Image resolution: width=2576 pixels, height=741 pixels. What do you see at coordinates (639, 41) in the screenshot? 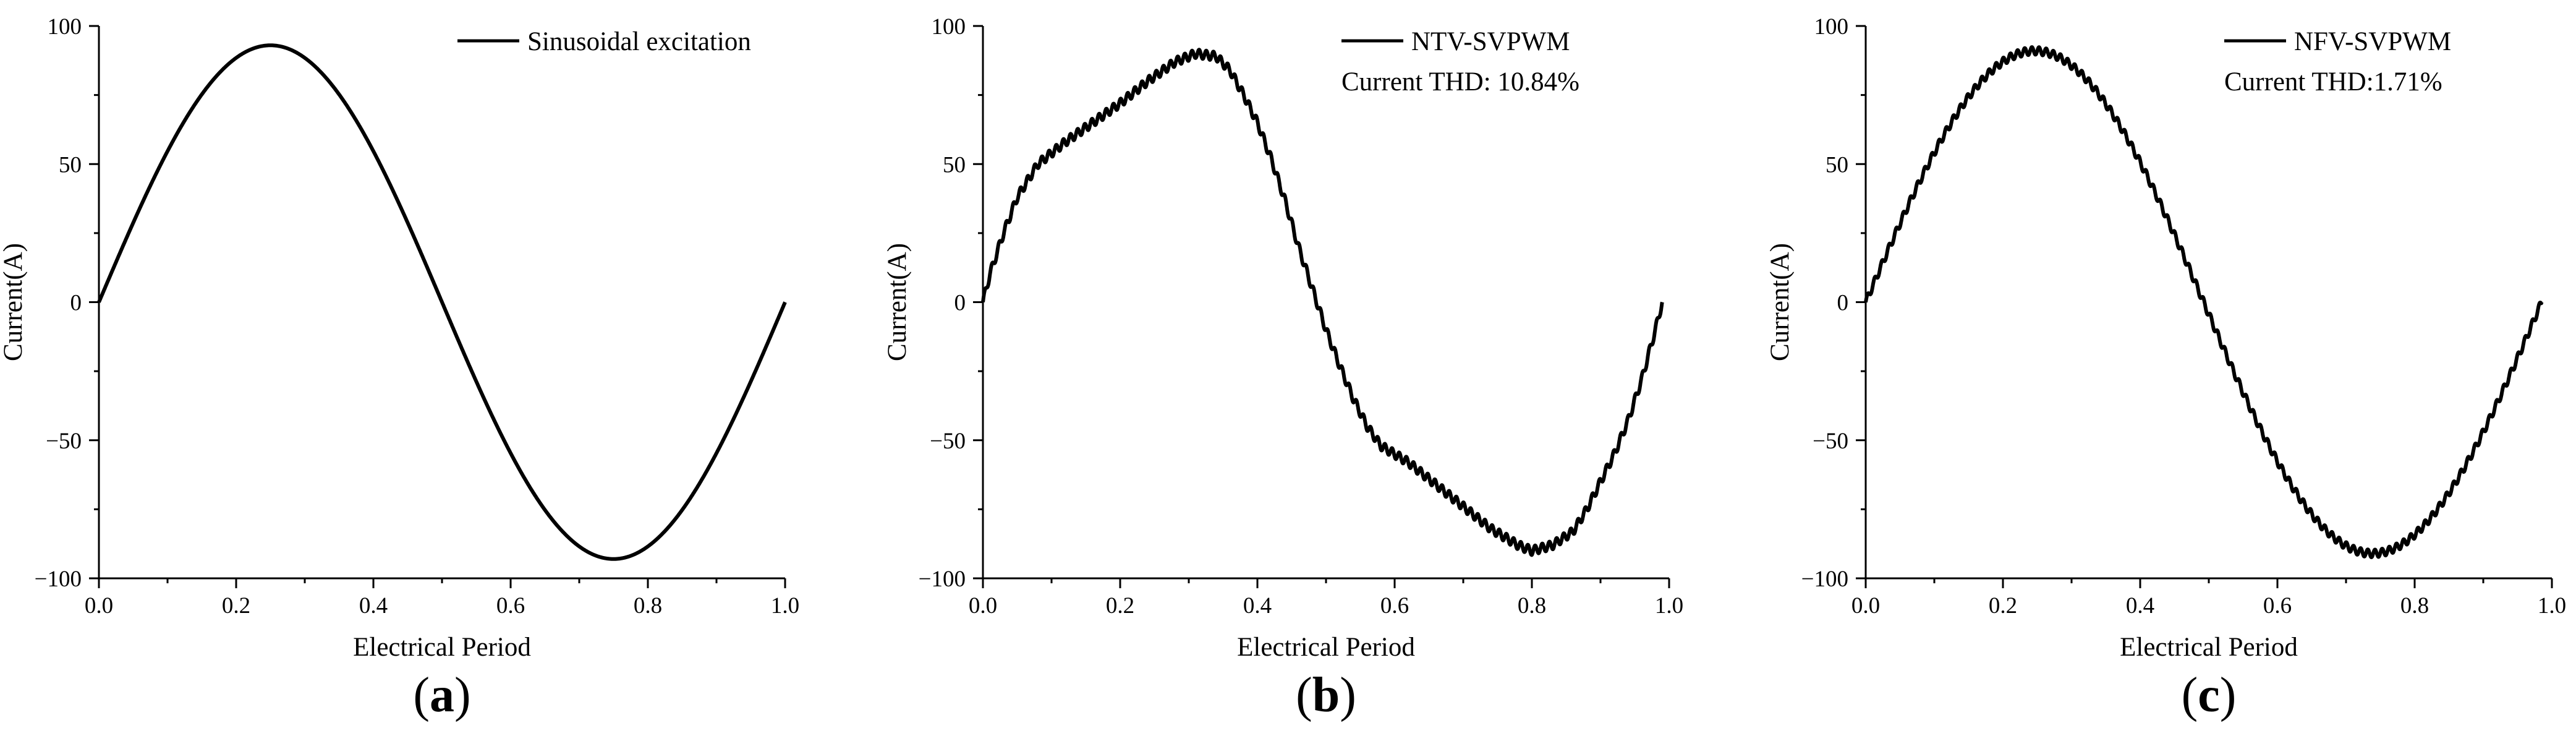
I see `legend-label: Sinusoidal excitation` at bounding box center [639, 41].